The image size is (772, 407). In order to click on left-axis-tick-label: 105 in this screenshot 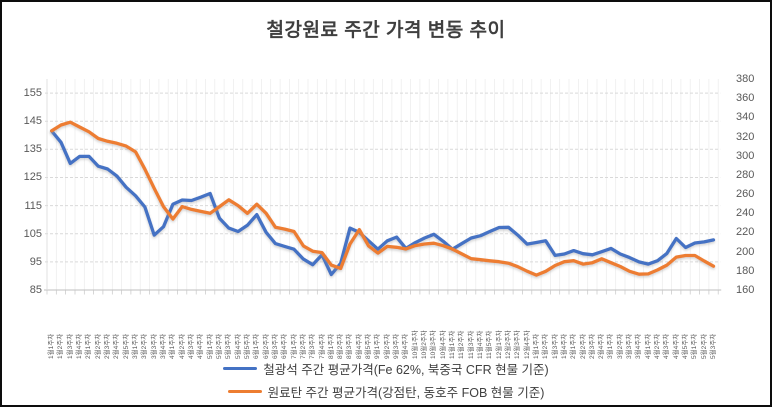, I will do `click(32, 233)`.